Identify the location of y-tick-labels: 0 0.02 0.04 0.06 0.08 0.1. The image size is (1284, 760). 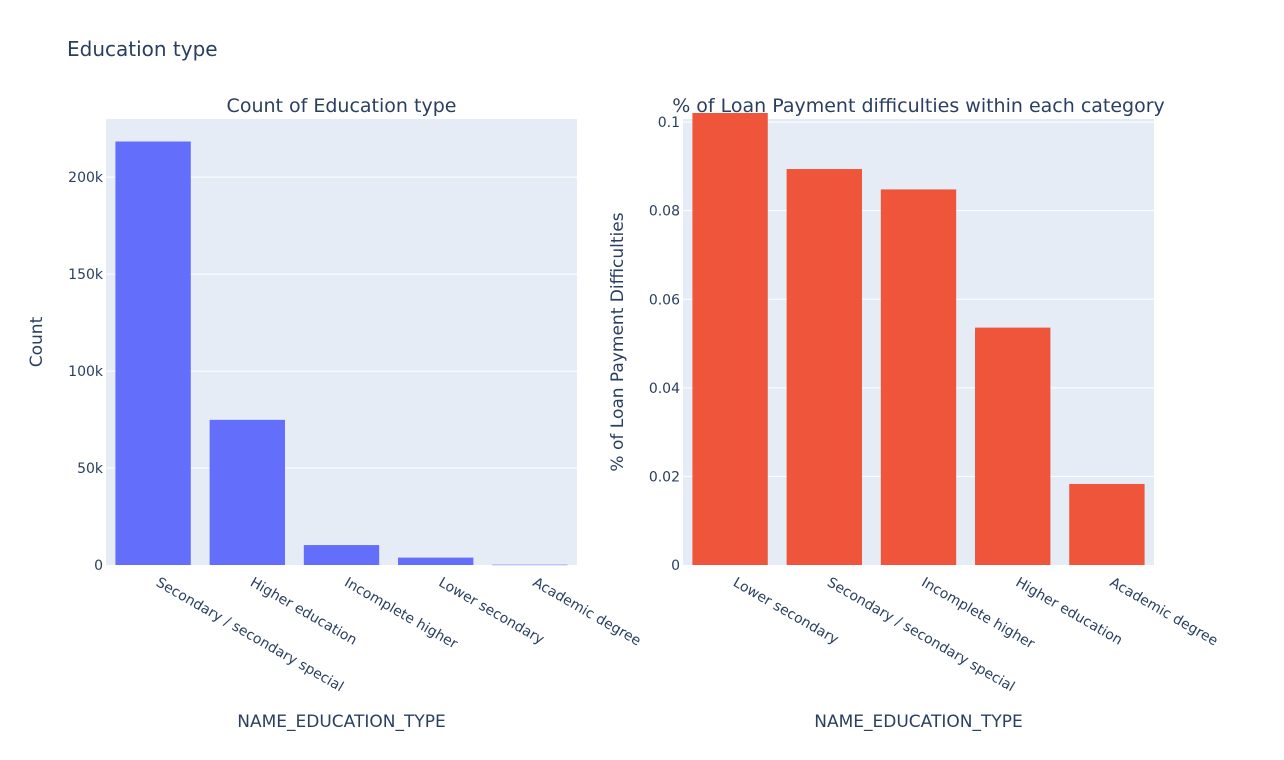
(664, 344).